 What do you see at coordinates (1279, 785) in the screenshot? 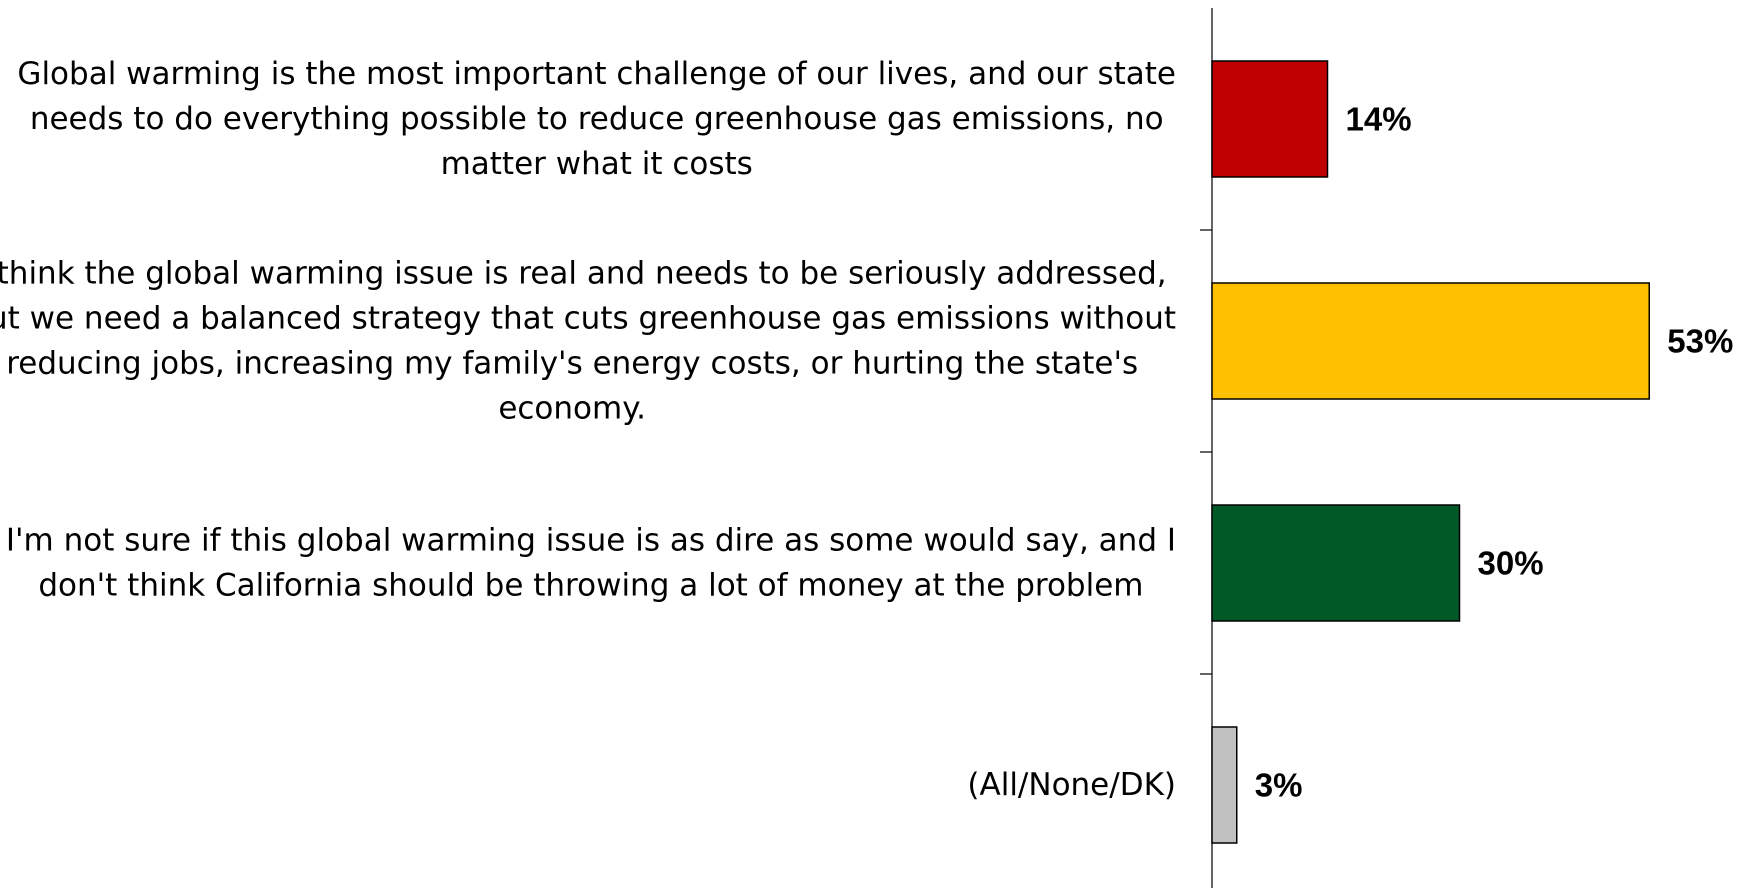
I see `data-label: 3%` at bounding box center [1279, 785].